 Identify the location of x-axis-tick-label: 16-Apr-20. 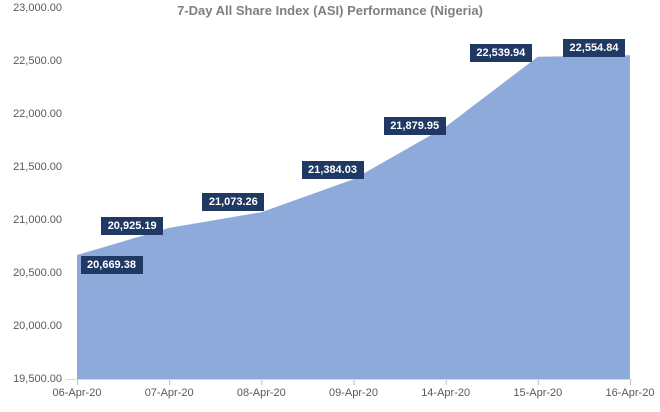
(630, 393).